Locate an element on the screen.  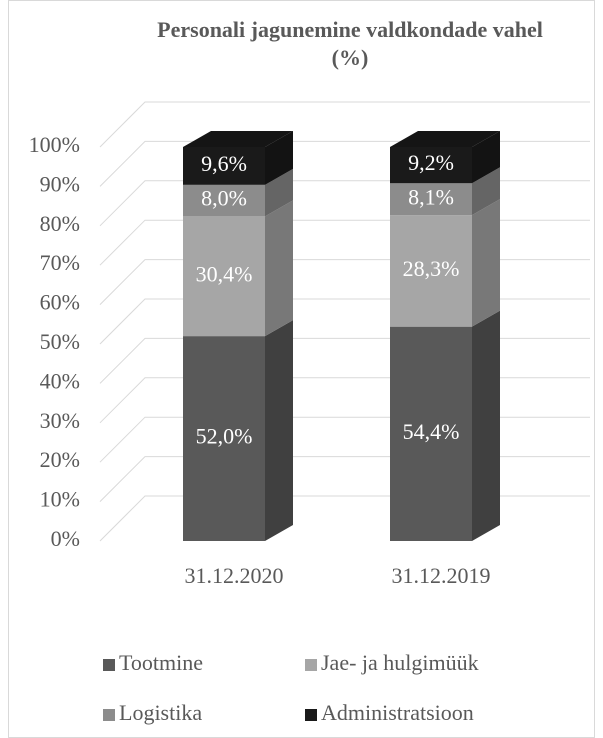
value-label: 8,0% is located at coordinates (224, 198).